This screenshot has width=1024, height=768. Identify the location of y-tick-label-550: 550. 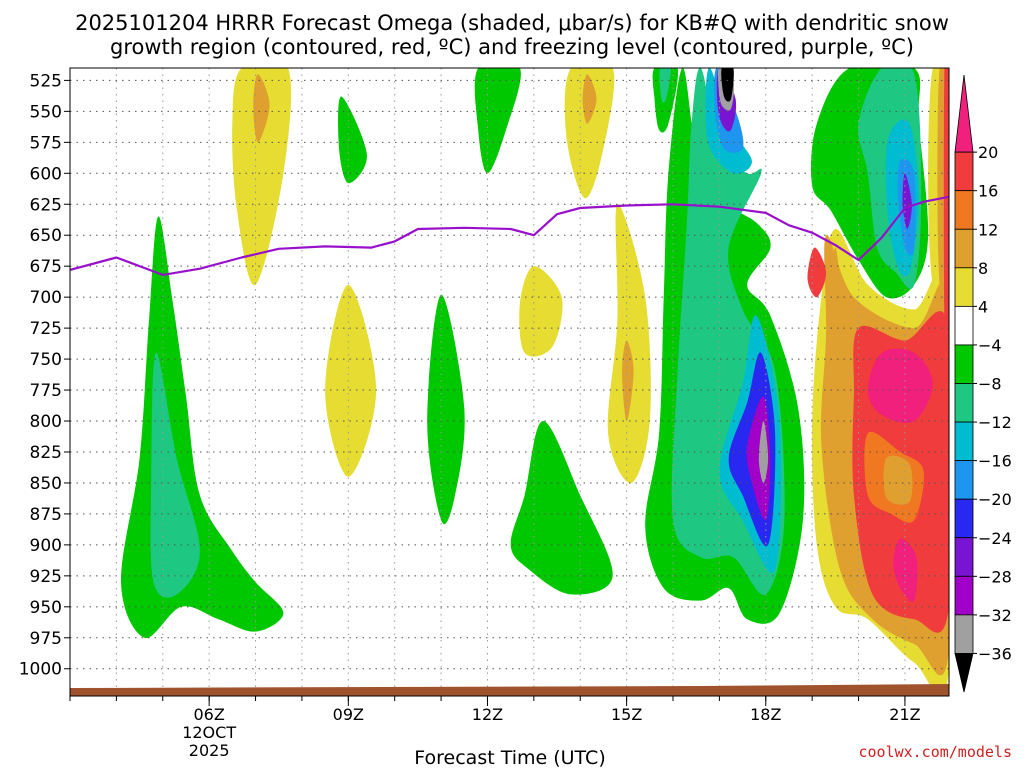
(46, 112).